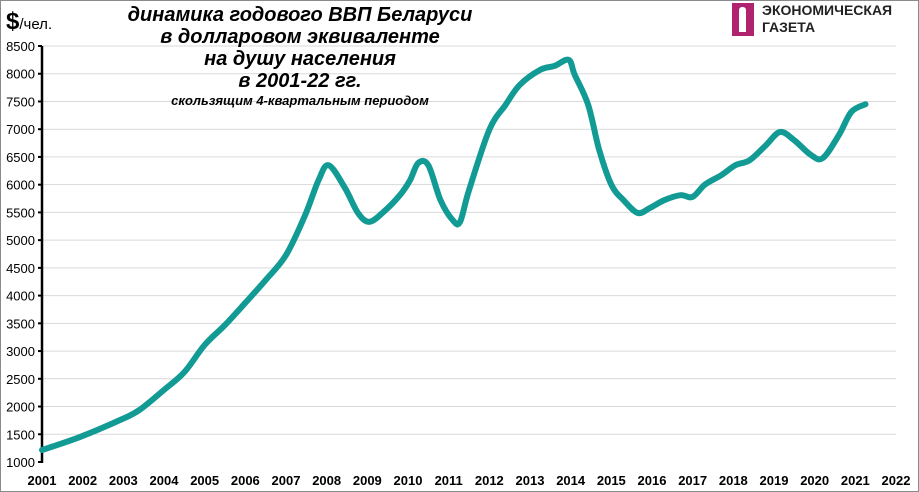 The width and height of the screenshot is (919, 492). I want to click on logo-line2: ГАЗЕТА, so click(789, 27).